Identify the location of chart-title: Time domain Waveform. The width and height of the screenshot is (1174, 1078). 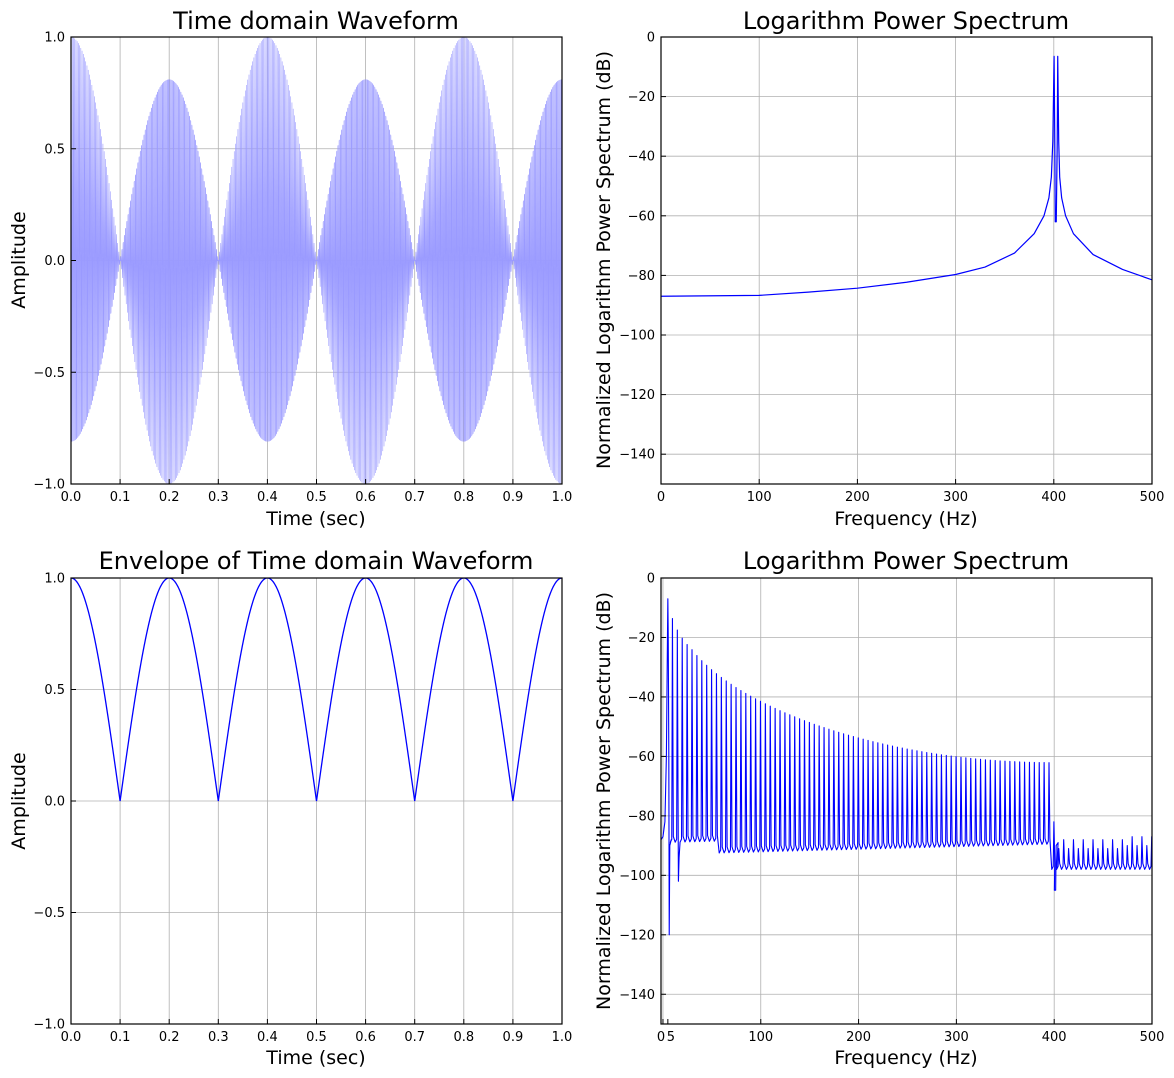
(315, 21).